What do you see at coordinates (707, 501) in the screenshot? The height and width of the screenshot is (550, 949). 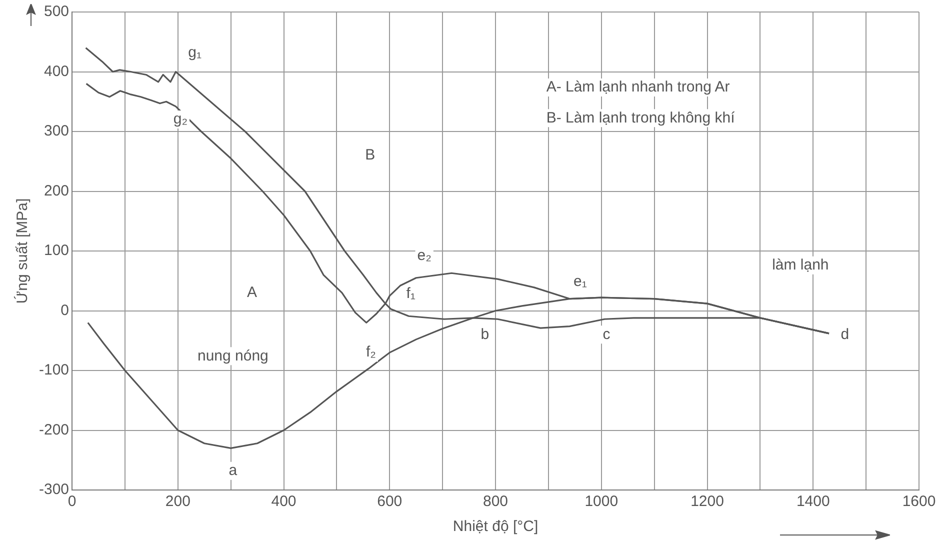 I see `x-tick-label: 1200` at bounding box center [707, 501].